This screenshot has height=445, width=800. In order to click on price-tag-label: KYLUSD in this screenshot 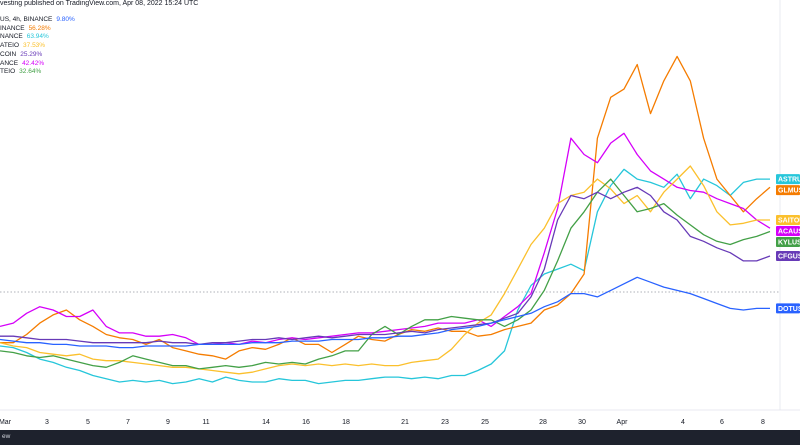, I will do `click(789, 243)`.